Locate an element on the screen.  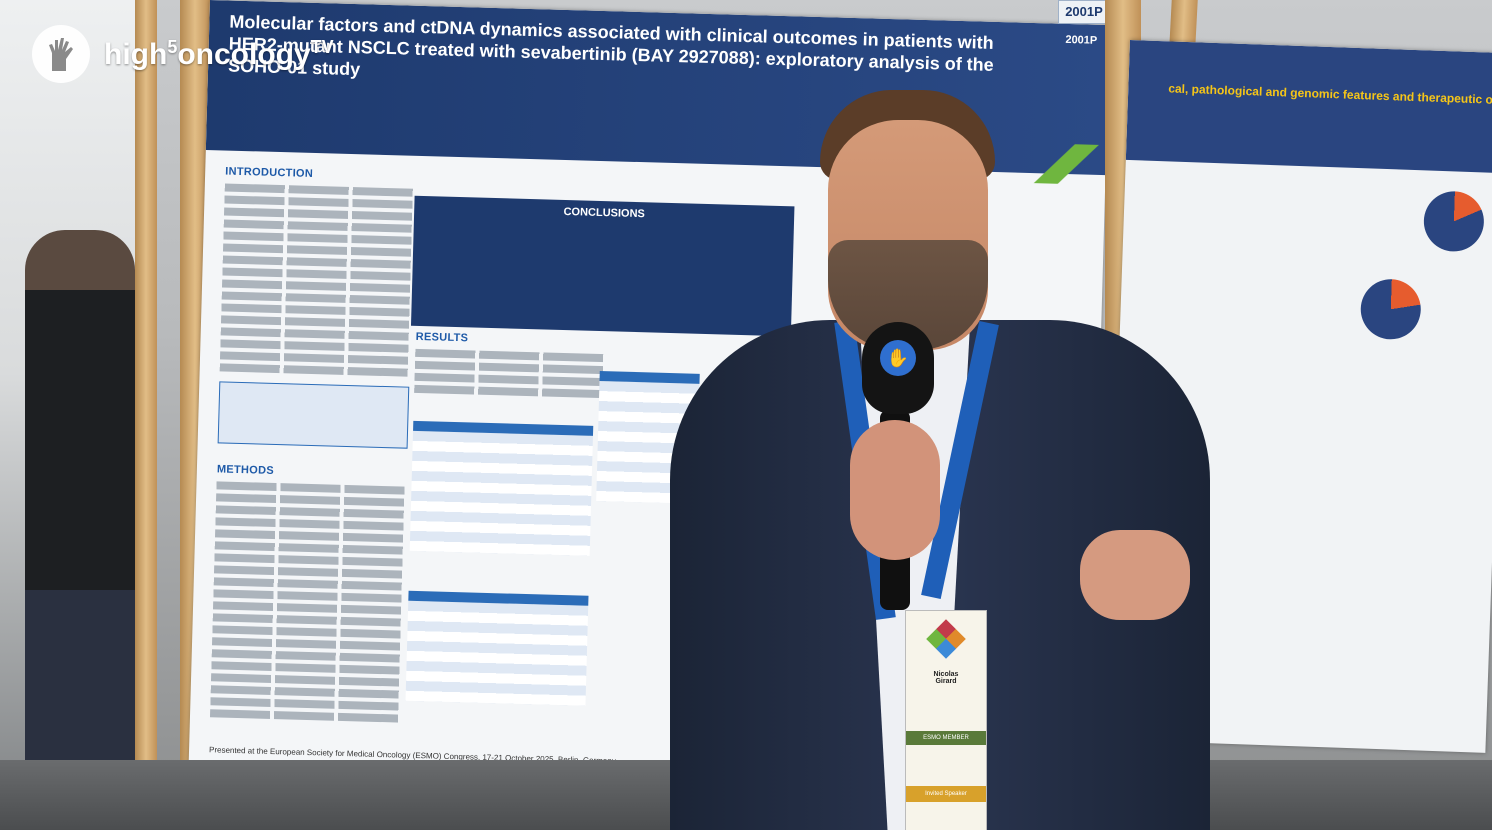
logo-tv: TV is located at coordinates (322, 46).